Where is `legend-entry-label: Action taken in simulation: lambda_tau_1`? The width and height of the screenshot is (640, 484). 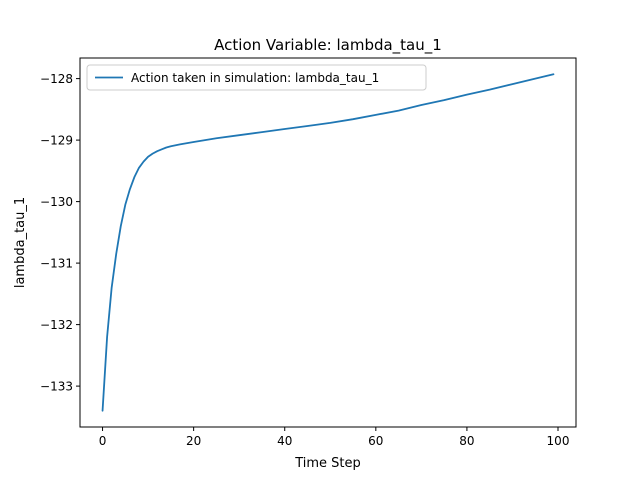 legend-entry-label: Action taken in simulation: lambda_tau_1 is located at coordinates (255, 78).